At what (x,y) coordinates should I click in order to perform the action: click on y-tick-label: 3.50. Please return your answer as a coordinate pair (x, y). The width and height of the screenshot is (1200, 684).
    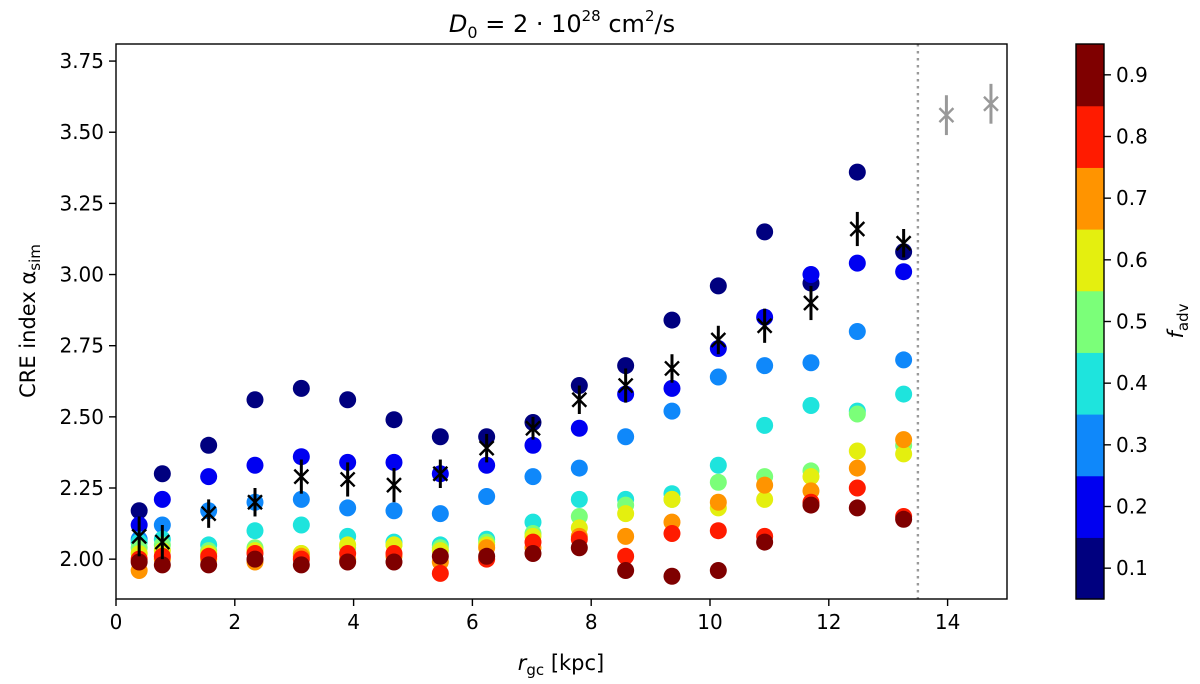
    Looking at the image, I should click on (81, 132).